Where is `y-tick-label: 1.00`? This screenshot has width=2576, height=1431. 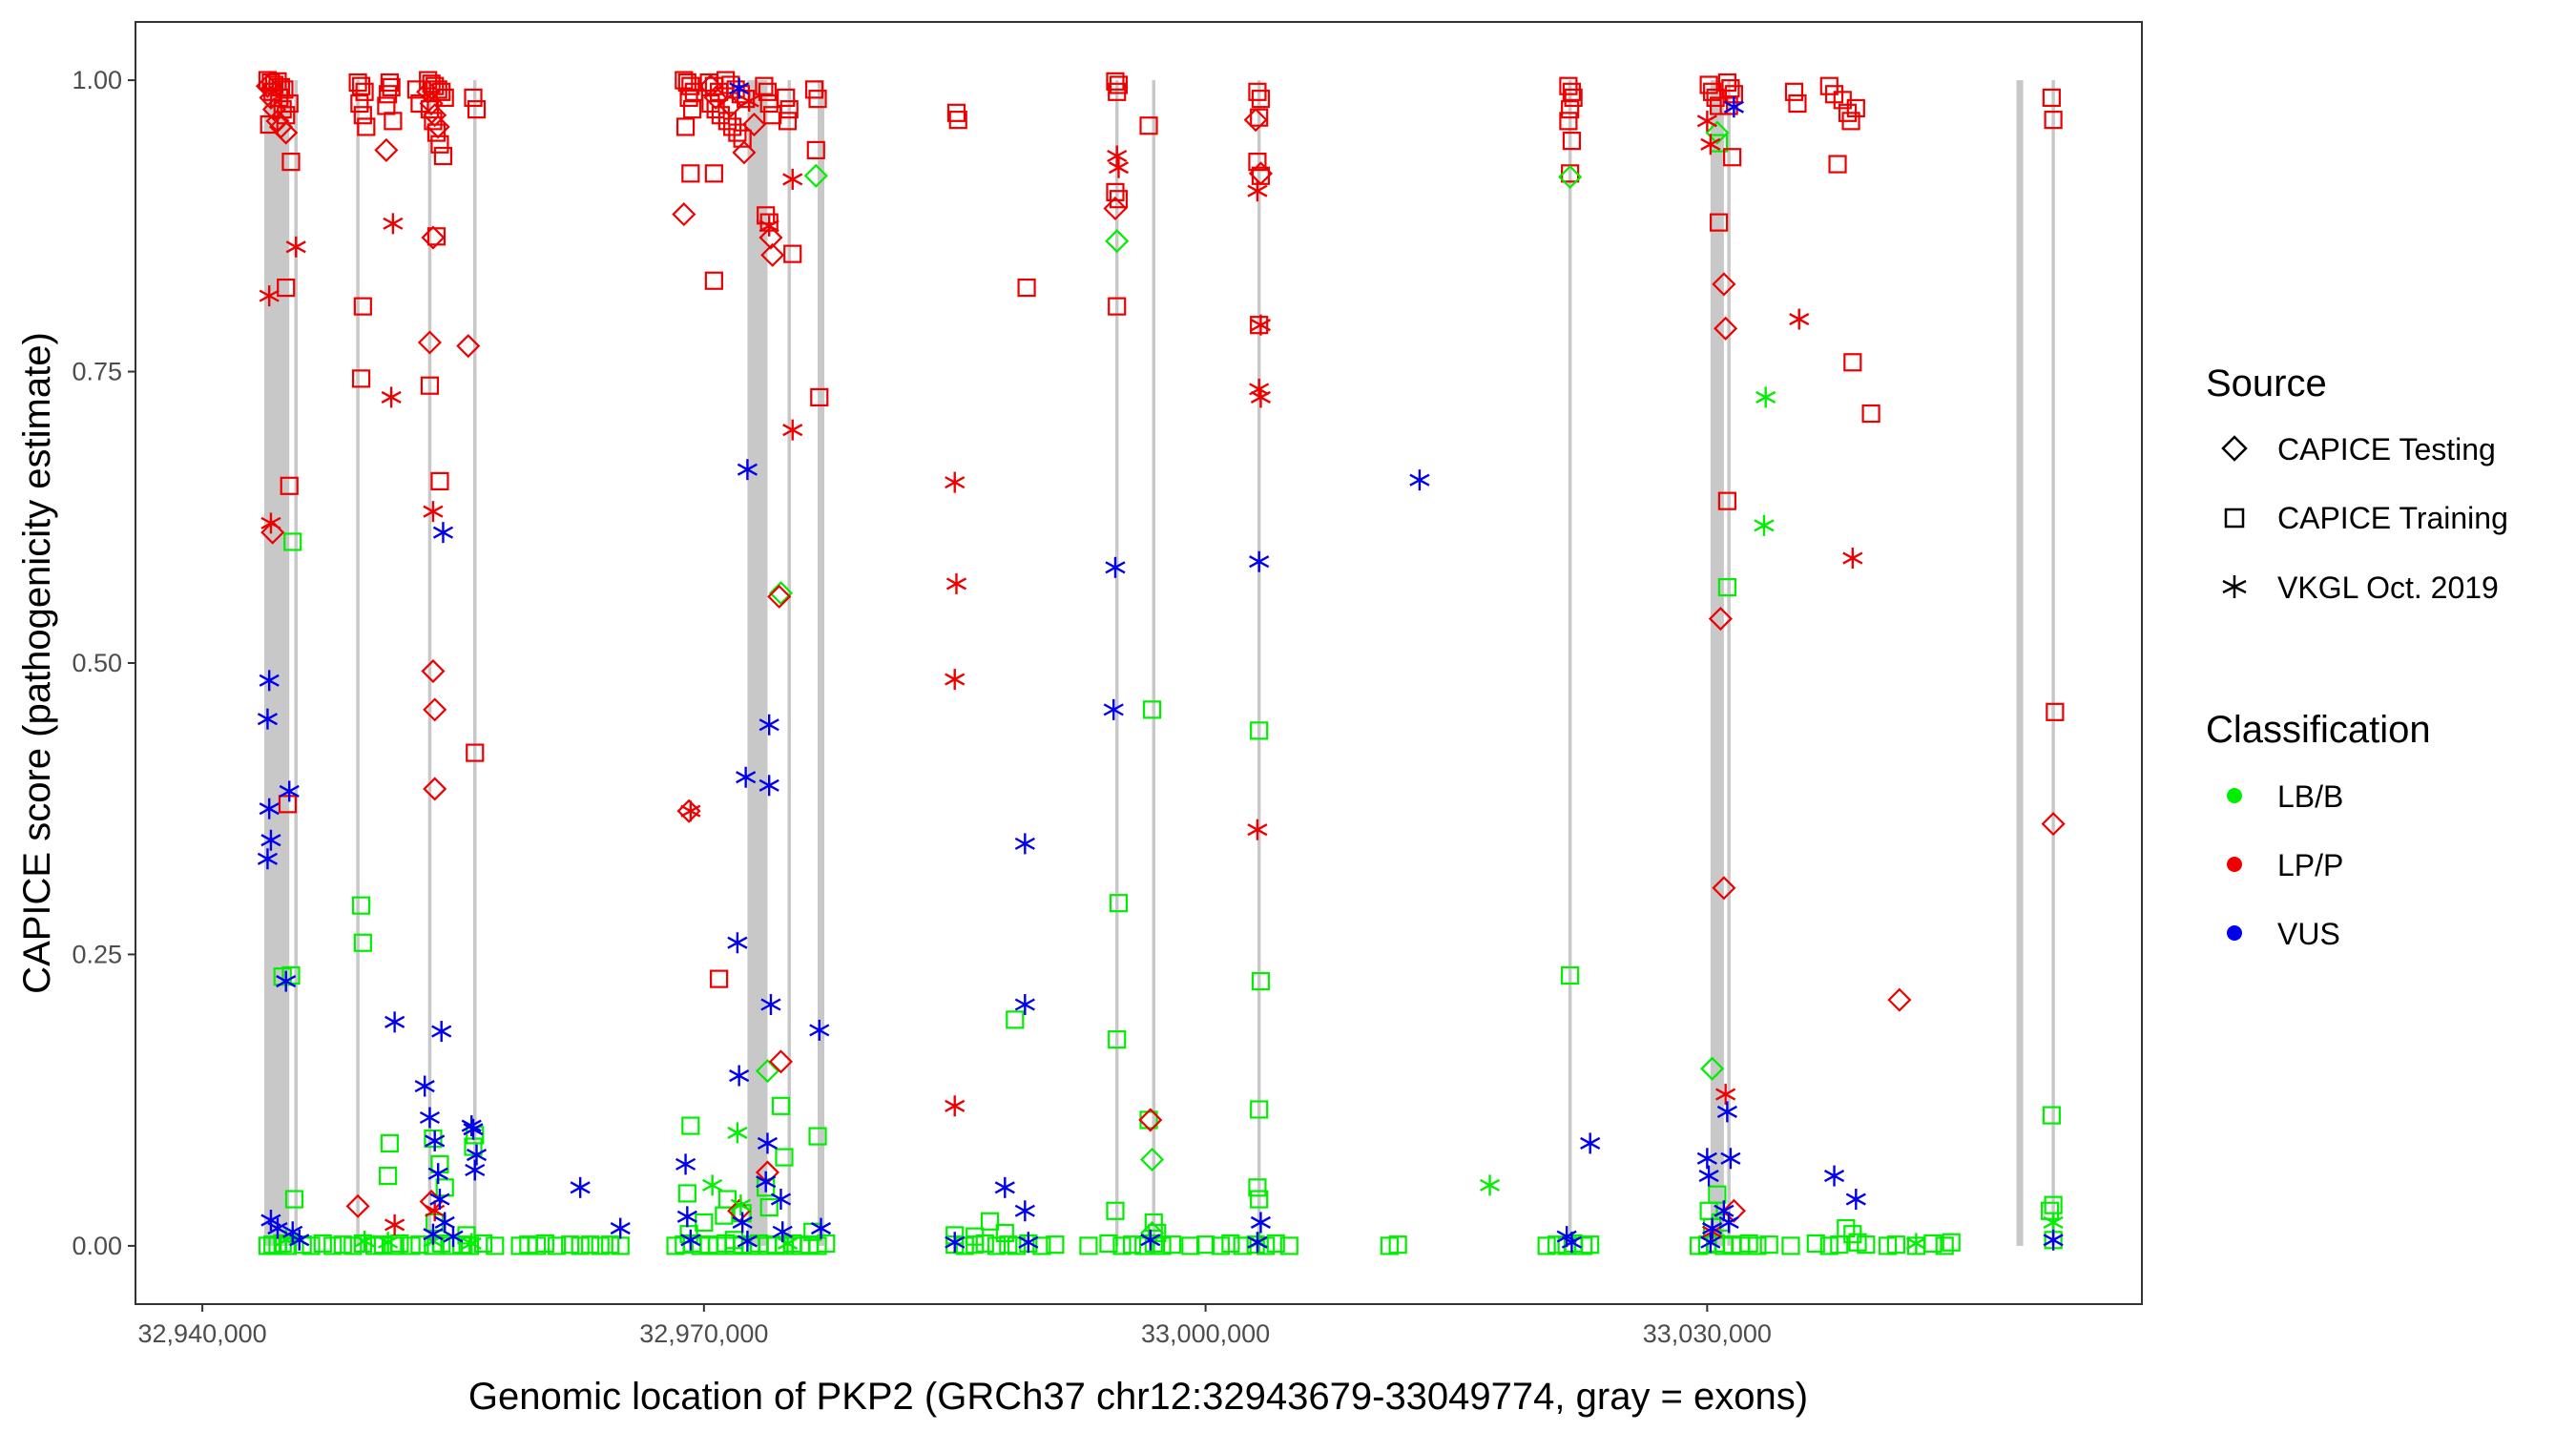
y-tick-label: 1.00 is located at coordinates (97, 80).